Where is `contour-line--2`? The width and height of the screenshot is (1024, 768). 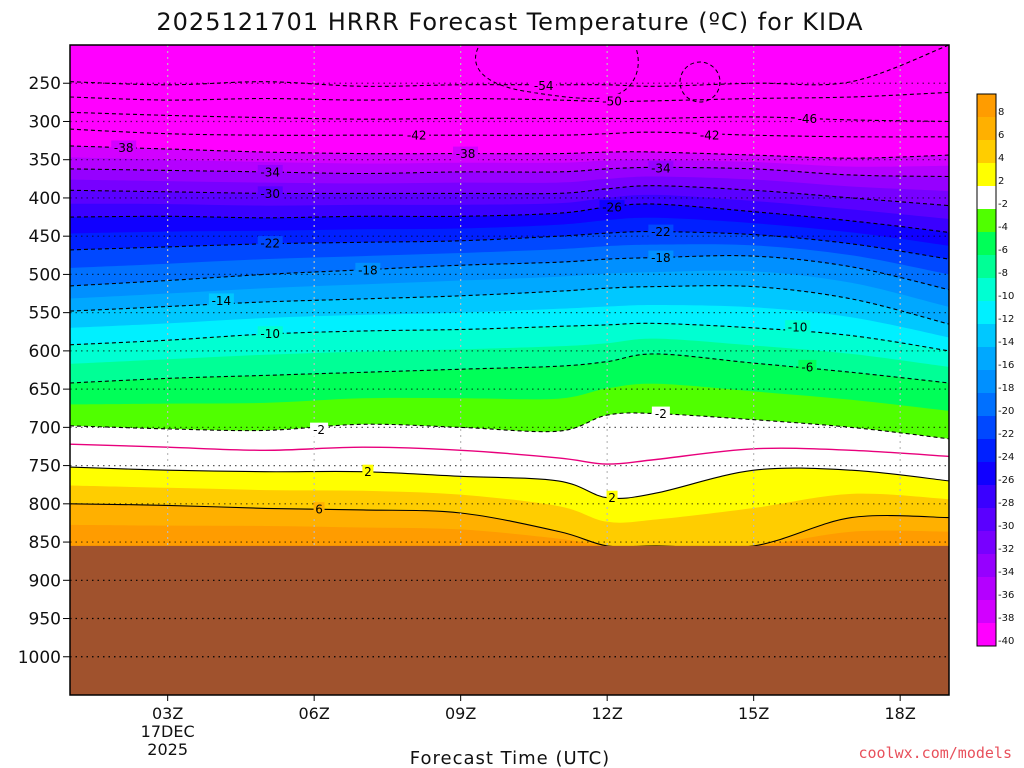 contour-line--2 is located at coordinates (509, 426).